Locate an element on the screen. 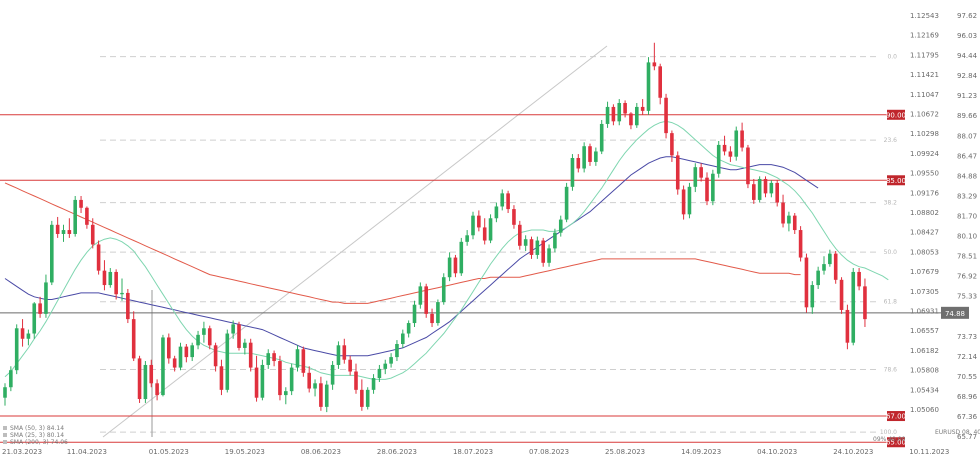 This screenshot has width=980, height=457. y-tick-label: 89.66 is located at coordinates (967, 116).